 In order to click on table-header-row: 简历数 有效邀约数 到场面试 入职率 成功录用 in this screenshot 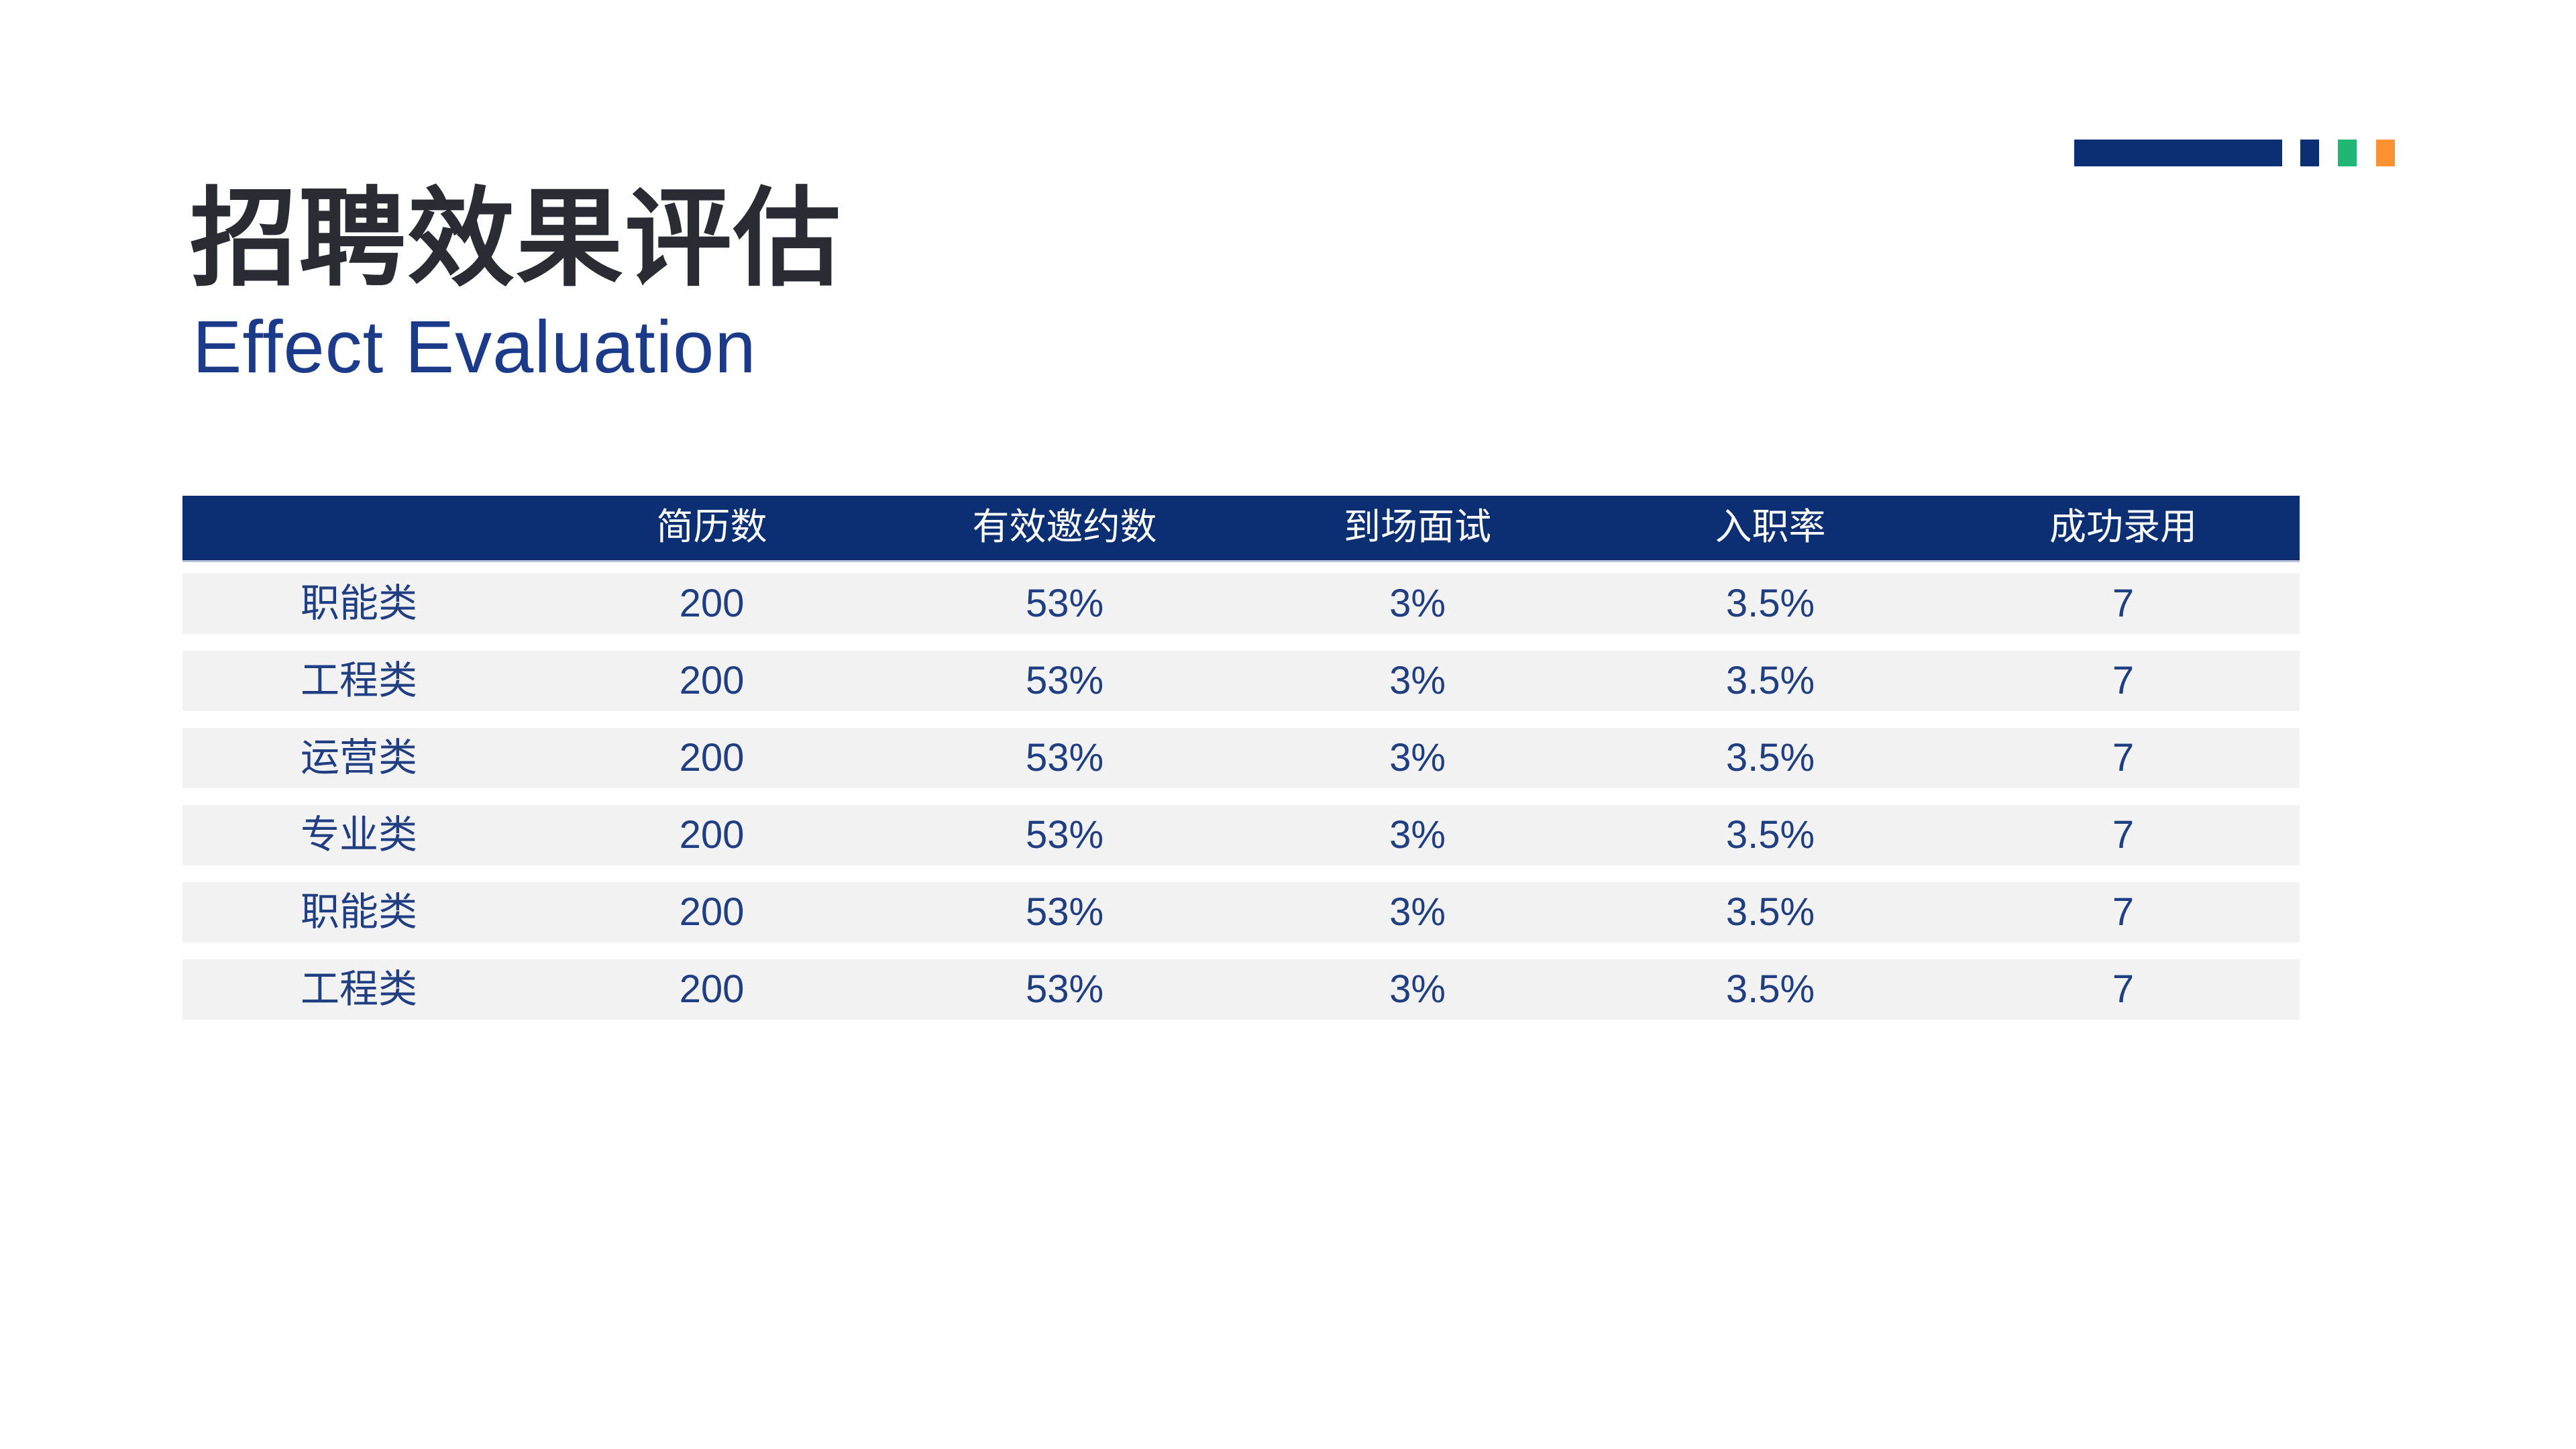, I will do `click(1241, 528)`.